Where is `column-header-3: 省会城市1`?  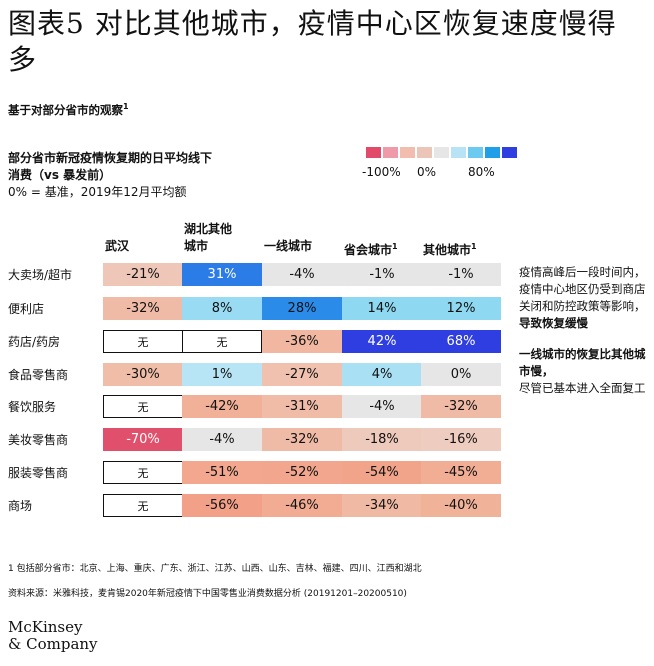 column-header-3: 省会城市1 is located at coordinates (371, 249).